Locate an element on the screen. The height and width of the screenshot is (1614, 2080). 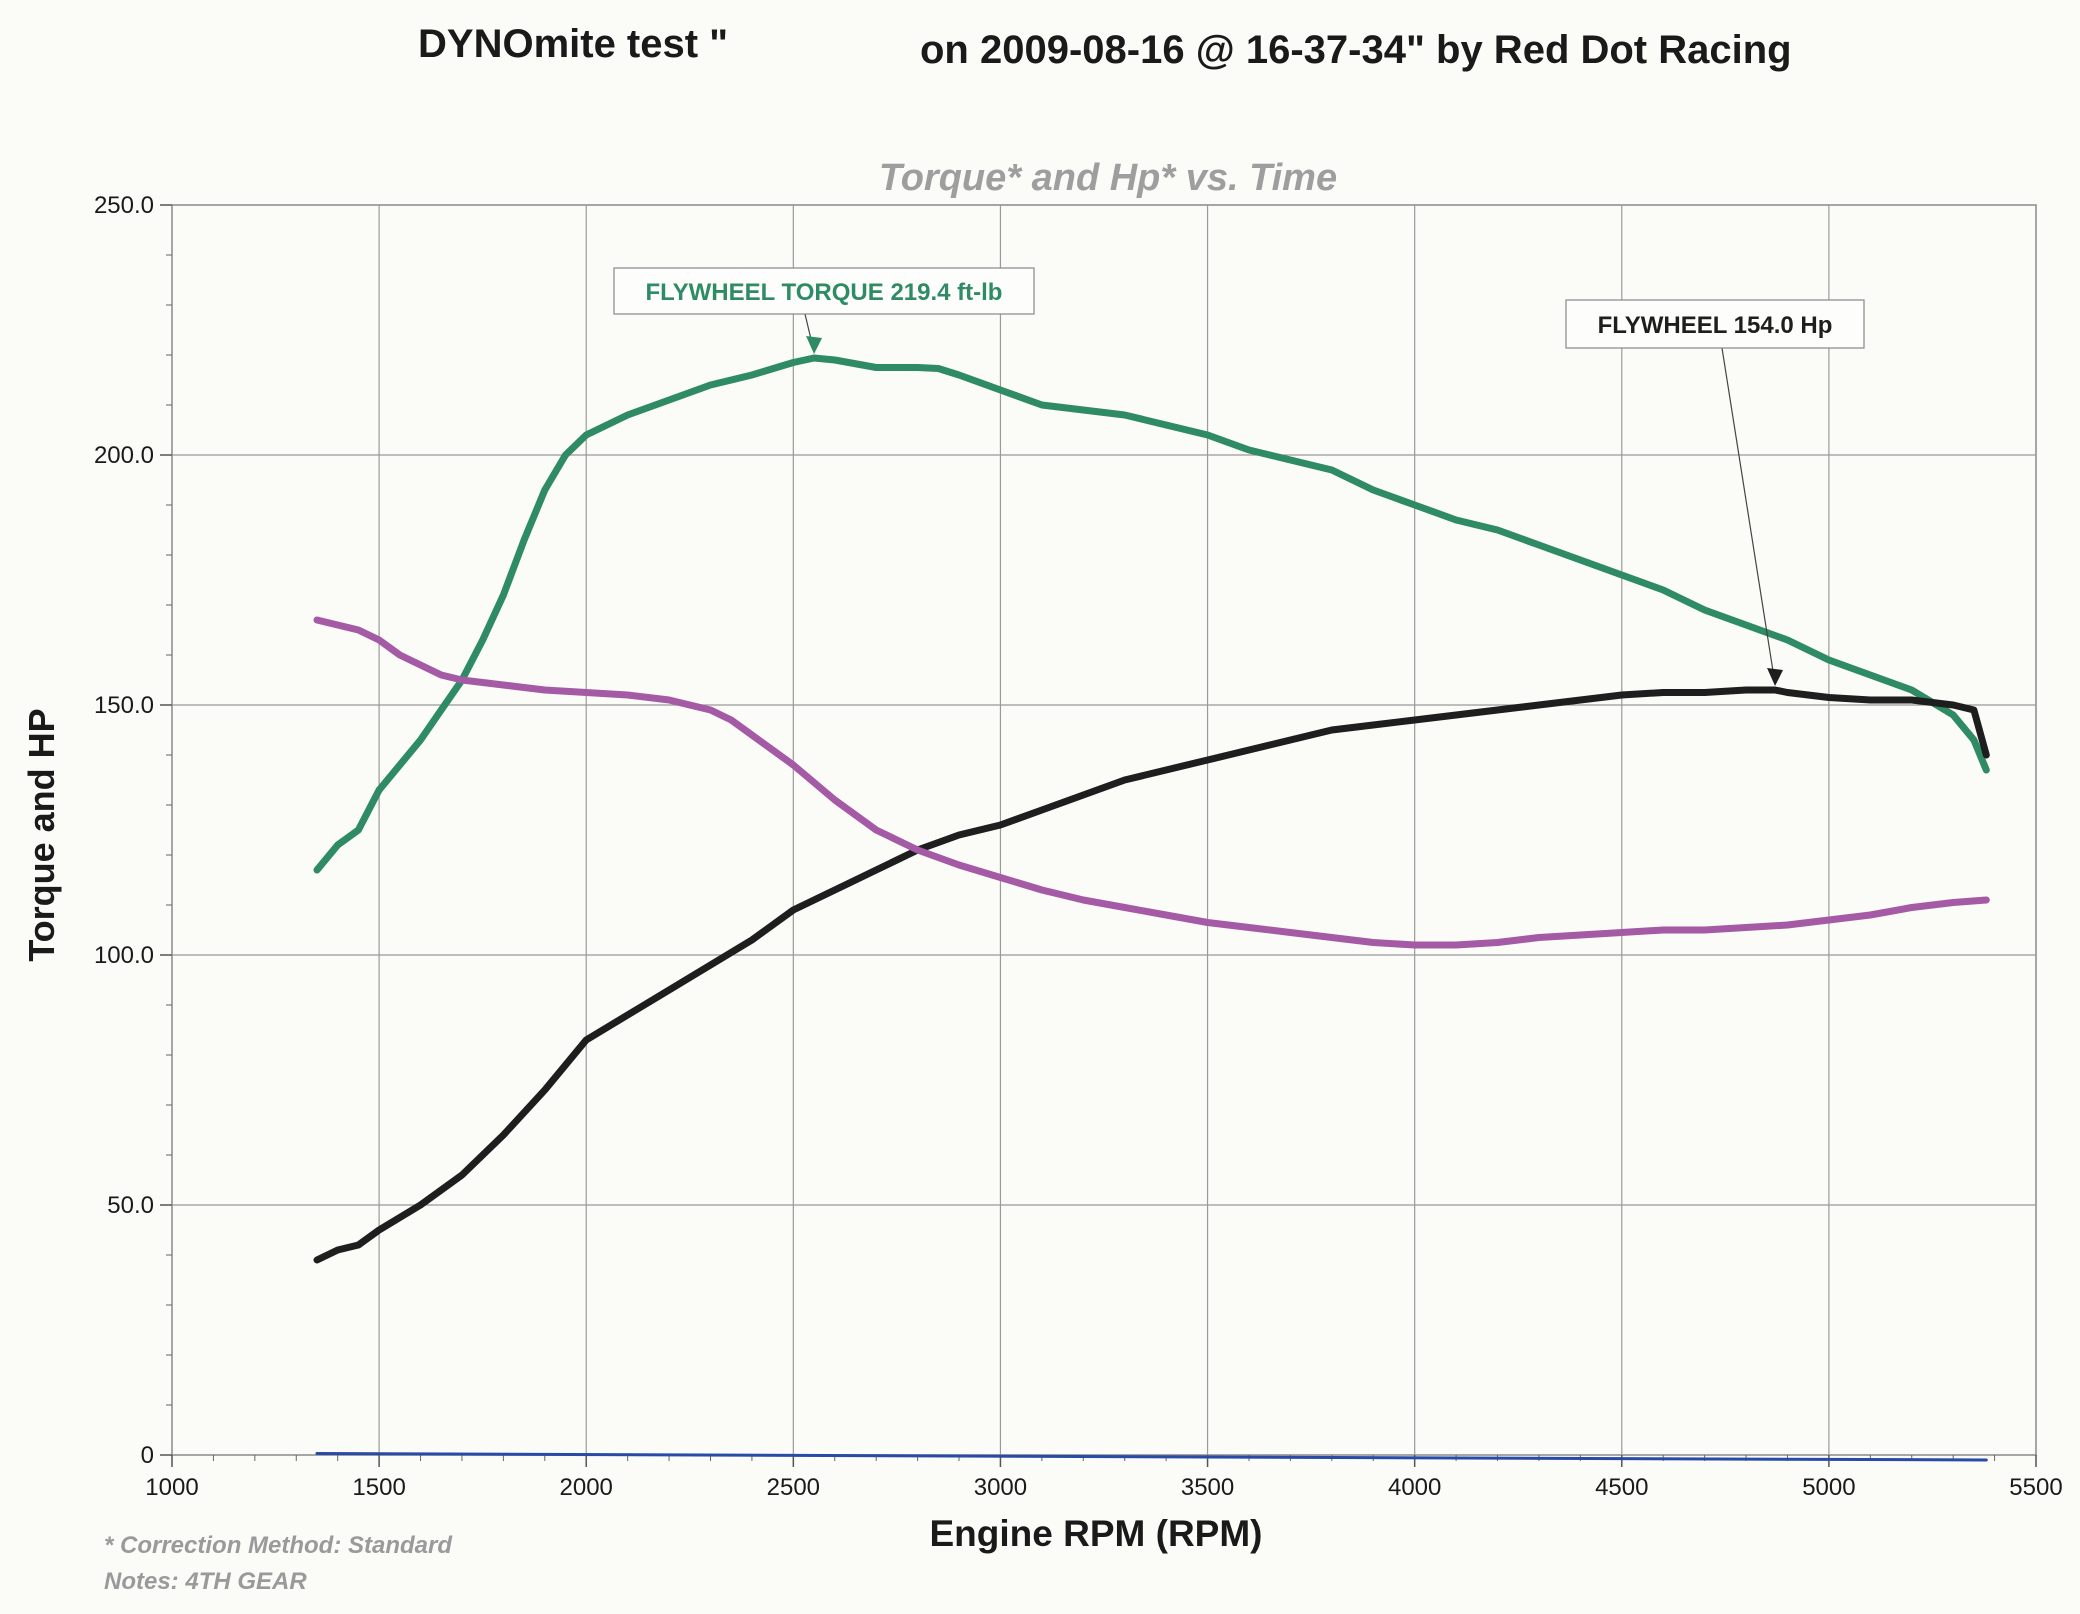
x-tick-label-3000: 3000 is located at coordinates (1000, 1487).